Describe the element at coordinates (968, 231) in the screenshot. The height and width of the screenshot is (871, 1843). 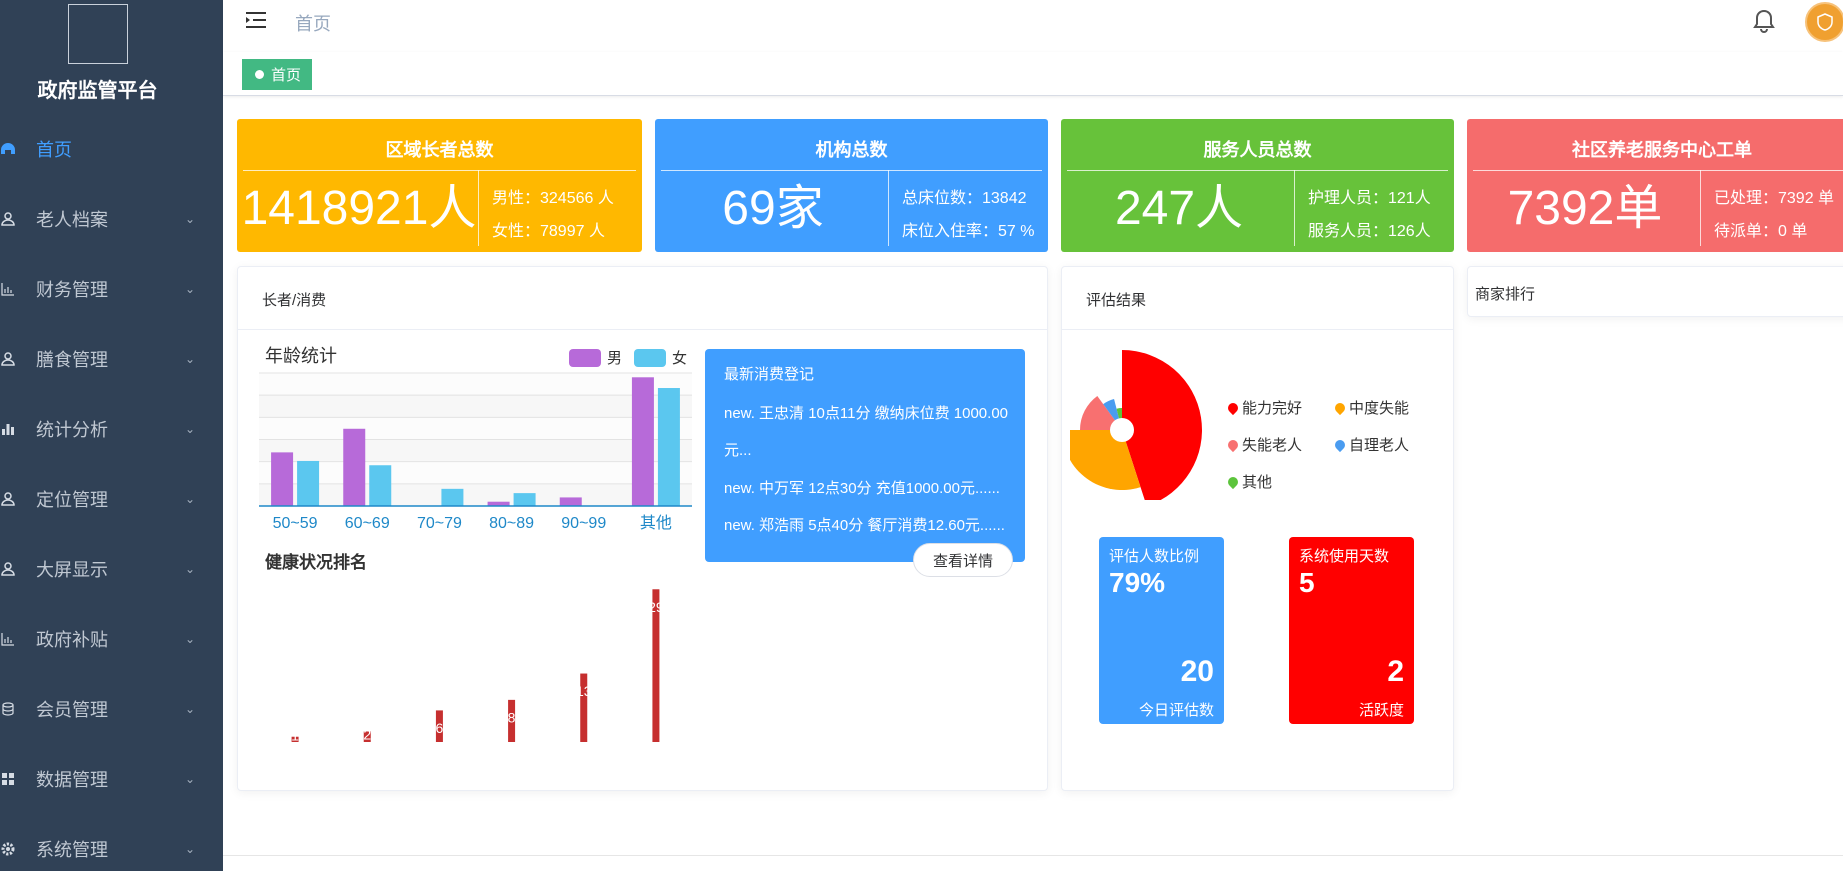
I see `stat-sub-occupancy: 床位入住率：57 %` at that location.